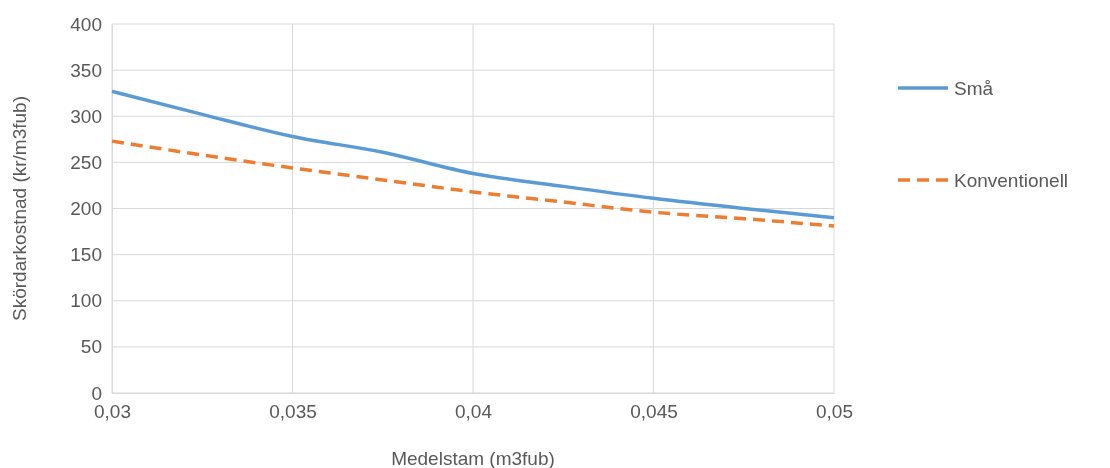 This screenshot has height=468, width=1110. What do you see at coordinates (293, 412) in the screenshot?
I see `x-tick-label: 0,035` at bounding box center [293, 412].